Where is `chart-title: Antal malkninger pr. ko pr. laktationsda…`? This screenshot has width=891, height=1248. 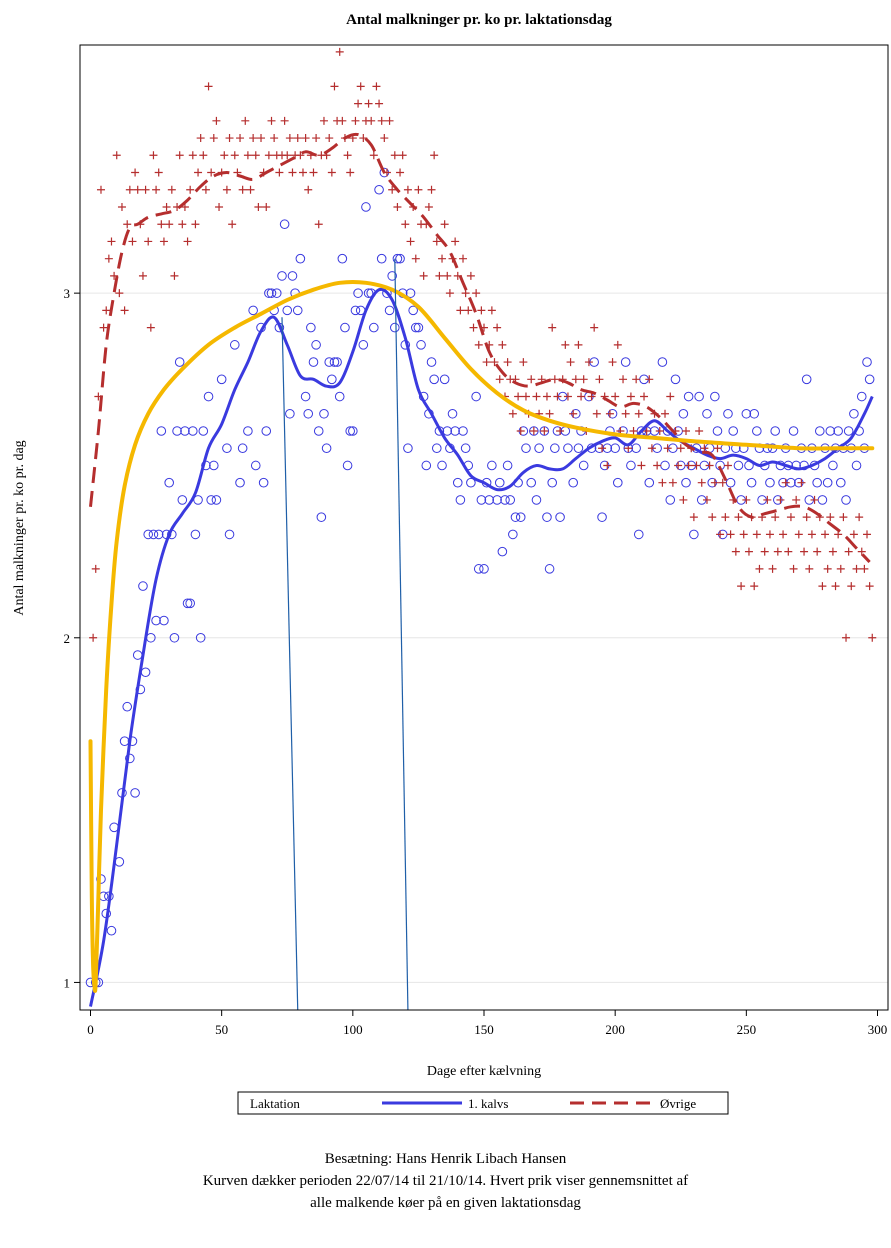 chart-title: Antal malkninger pr. ko pr. laktationsda… is located at coordinates (479, 20).